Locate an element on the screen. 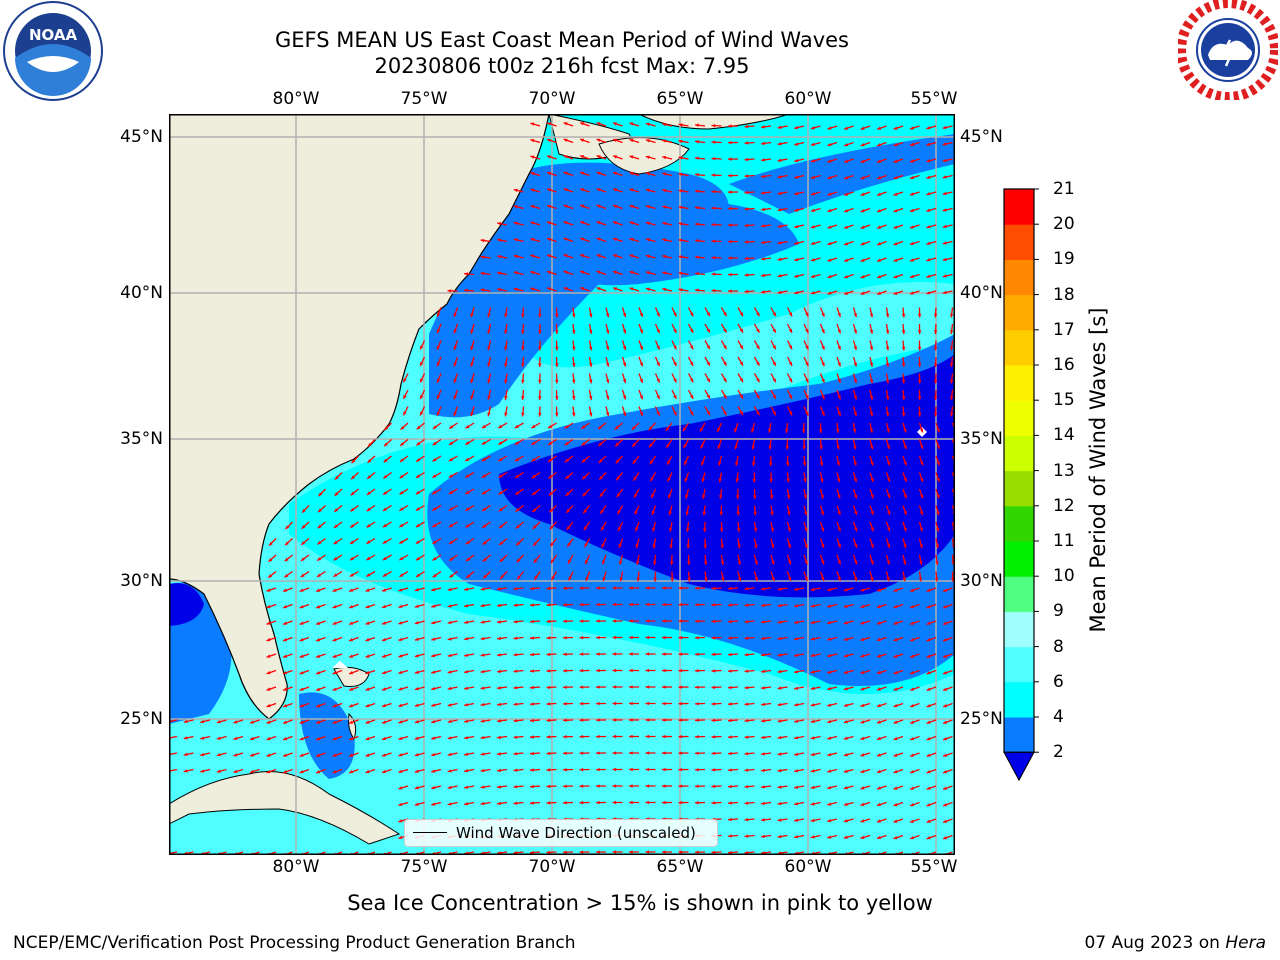  lat-tick-left-40n: 40°N is located at coordinates (141, 293).